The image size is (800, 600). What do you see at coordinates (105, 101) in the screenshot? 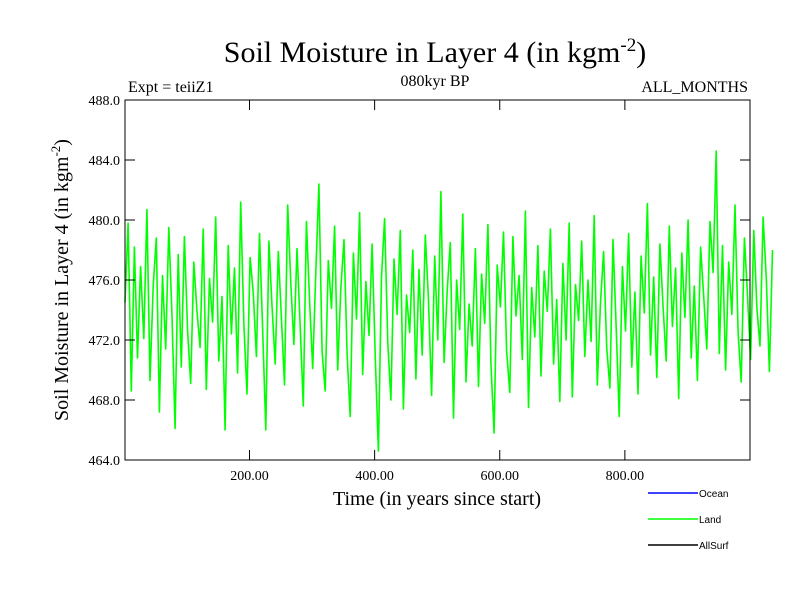
I see `y-tick-label: 488.0` at bounding box center [105, 101].